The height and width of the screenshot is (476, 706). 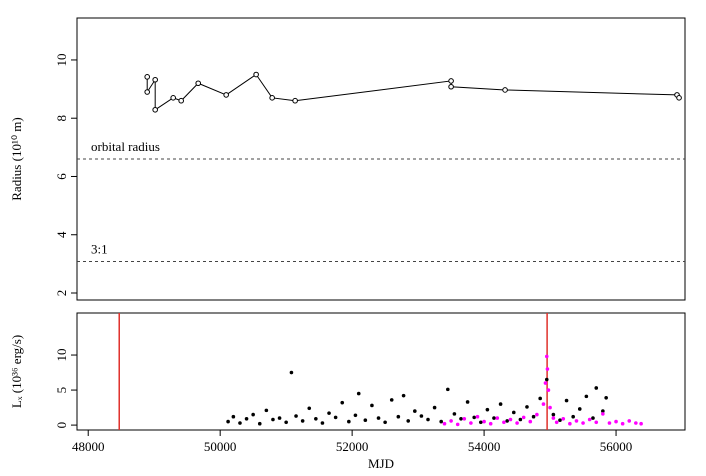 I want to click on x-tick-label: 54000, so click(x=484, y=446).